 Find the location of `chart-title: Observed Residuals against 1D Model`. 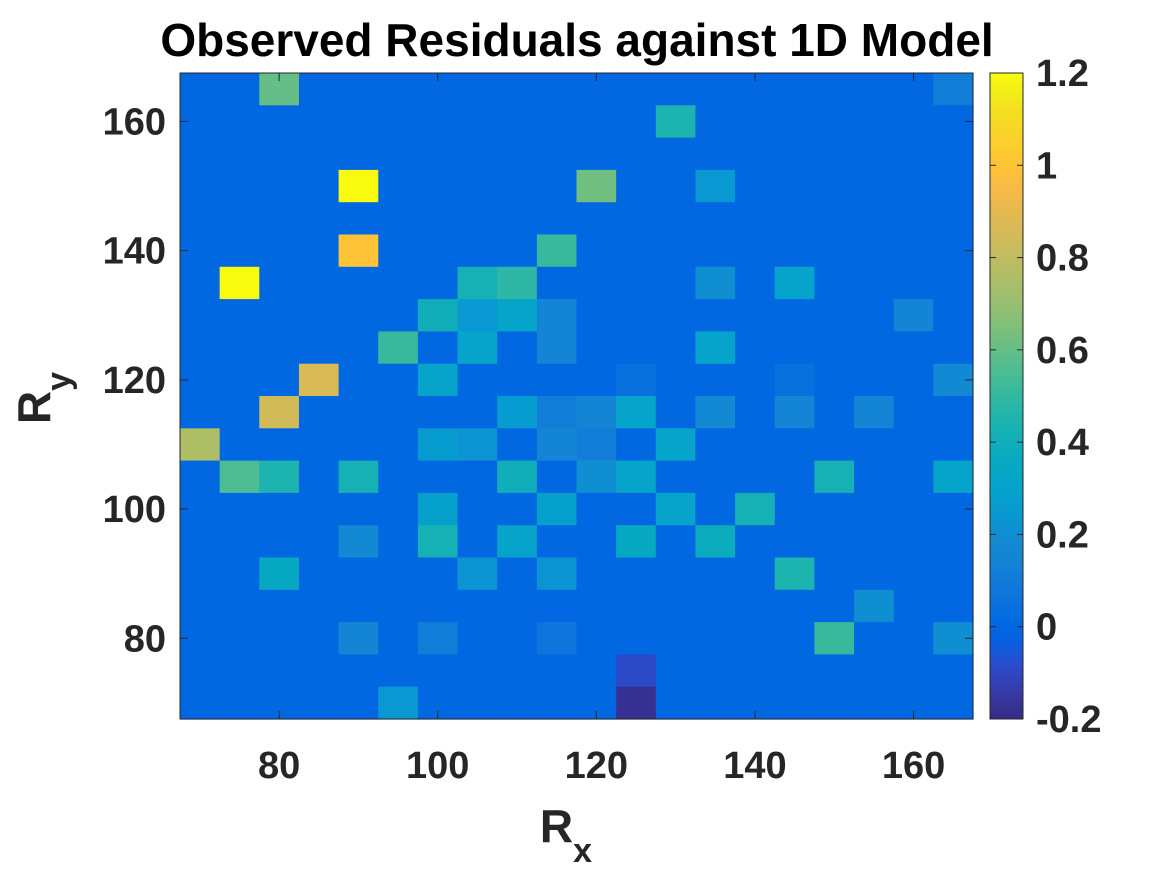

chart-title: Observed Residuals against 1D Model is located at coordinates (576, 40).